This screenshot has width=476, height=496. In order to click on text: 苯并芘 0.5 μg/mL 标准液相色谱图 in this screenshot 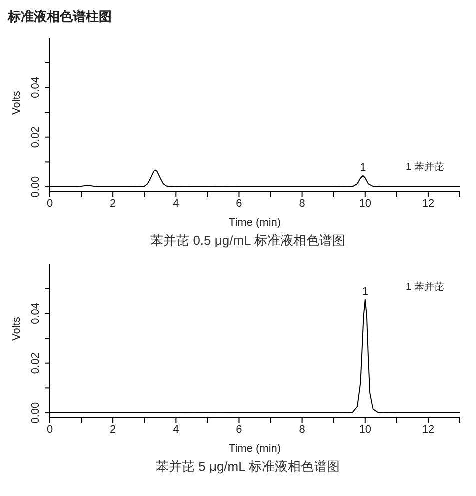, I will do `click(248, 241)`.